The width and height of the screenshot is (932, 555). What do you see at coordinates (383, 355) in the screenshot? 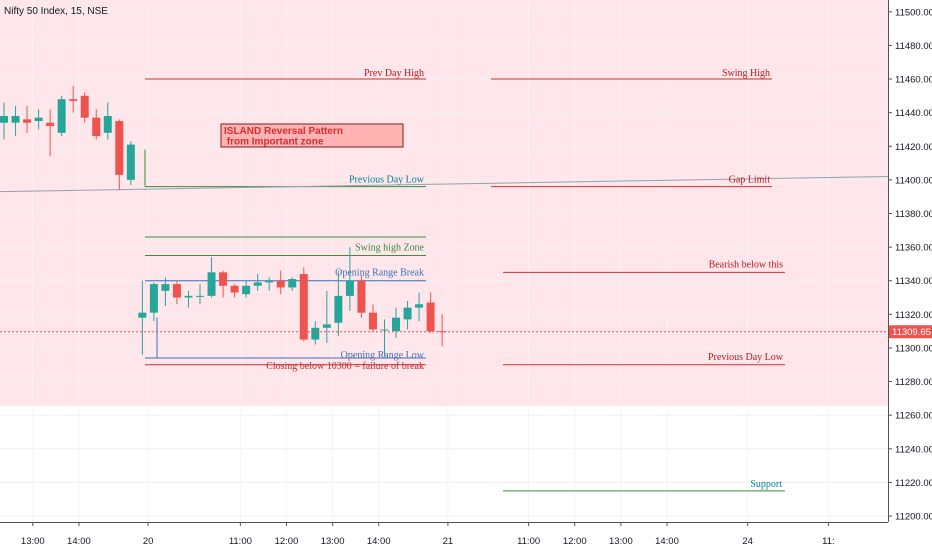
I see `opening-range-low-label: Opening Range Low` at bounding box center [383, 355].